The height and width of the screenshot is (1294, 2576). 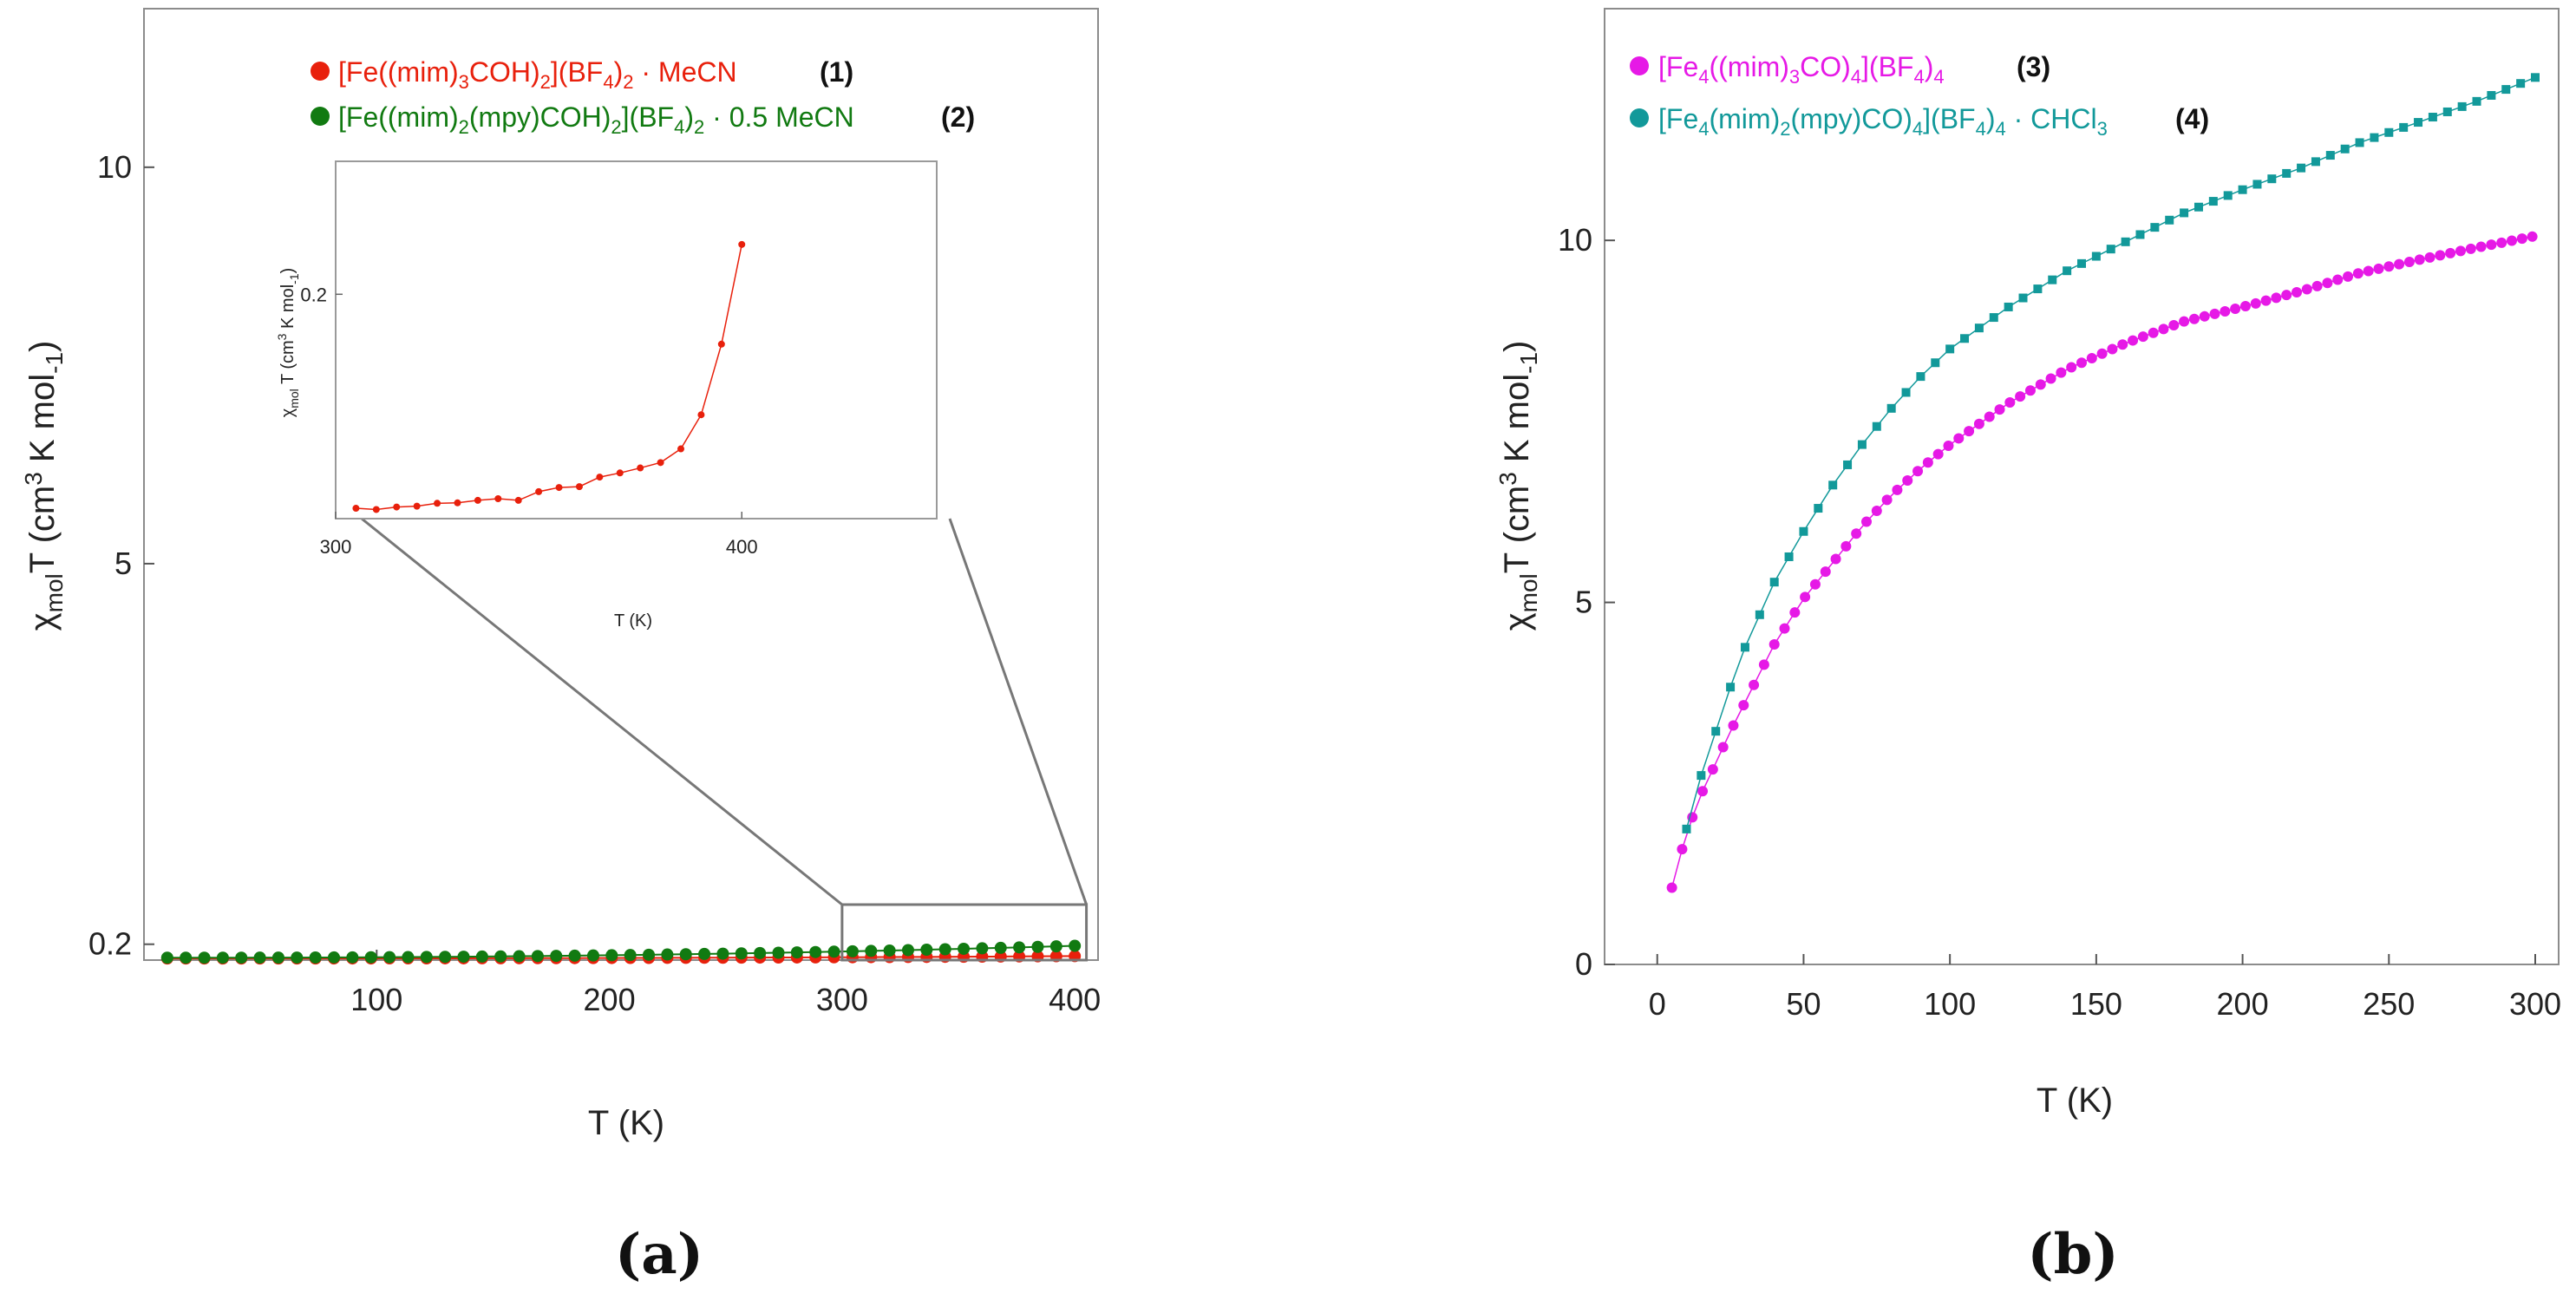 What do you see at coordinates (376, 999) in the screenshot?
I see `a-xtick-label: 100` at bounding box center [376, 999].